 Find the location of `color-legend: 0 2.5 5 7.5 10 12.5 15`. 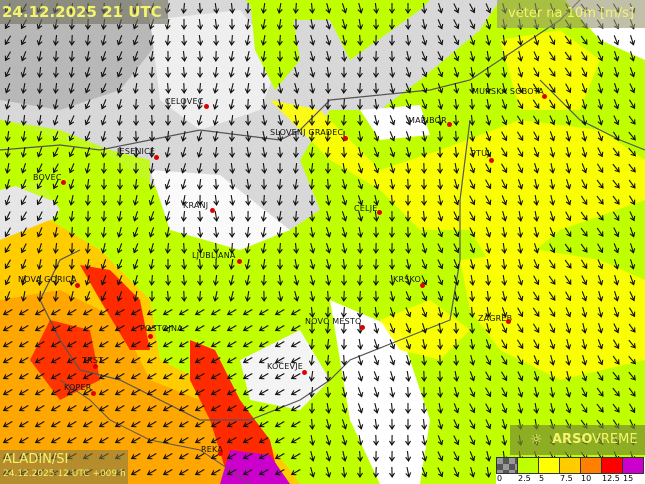

color-legend: 0 2.5 5 7.5 10 12.5 15 is located at coordinates (570, 470).